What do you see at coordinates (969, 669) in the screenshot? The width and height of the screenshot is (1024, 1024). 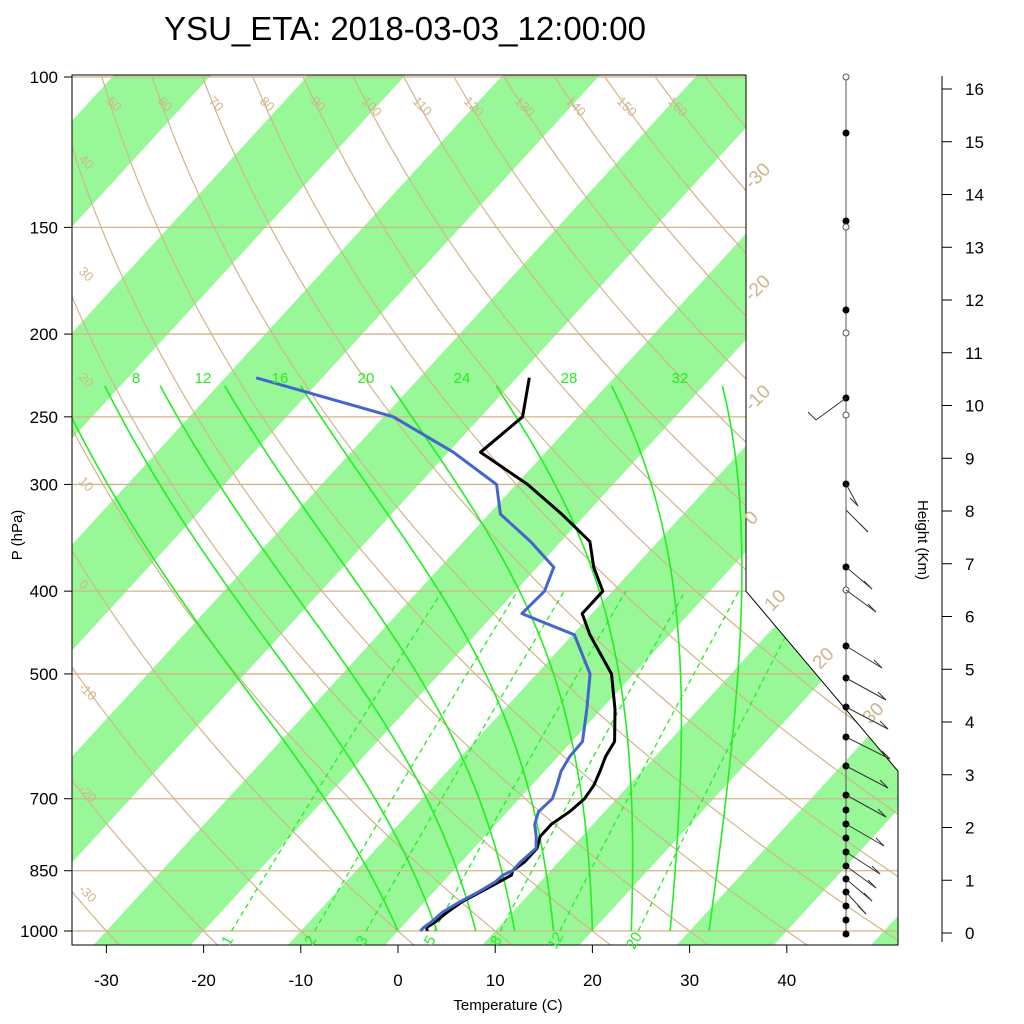 I see `height-tick-label: 5` at bounding box center [969, 669].